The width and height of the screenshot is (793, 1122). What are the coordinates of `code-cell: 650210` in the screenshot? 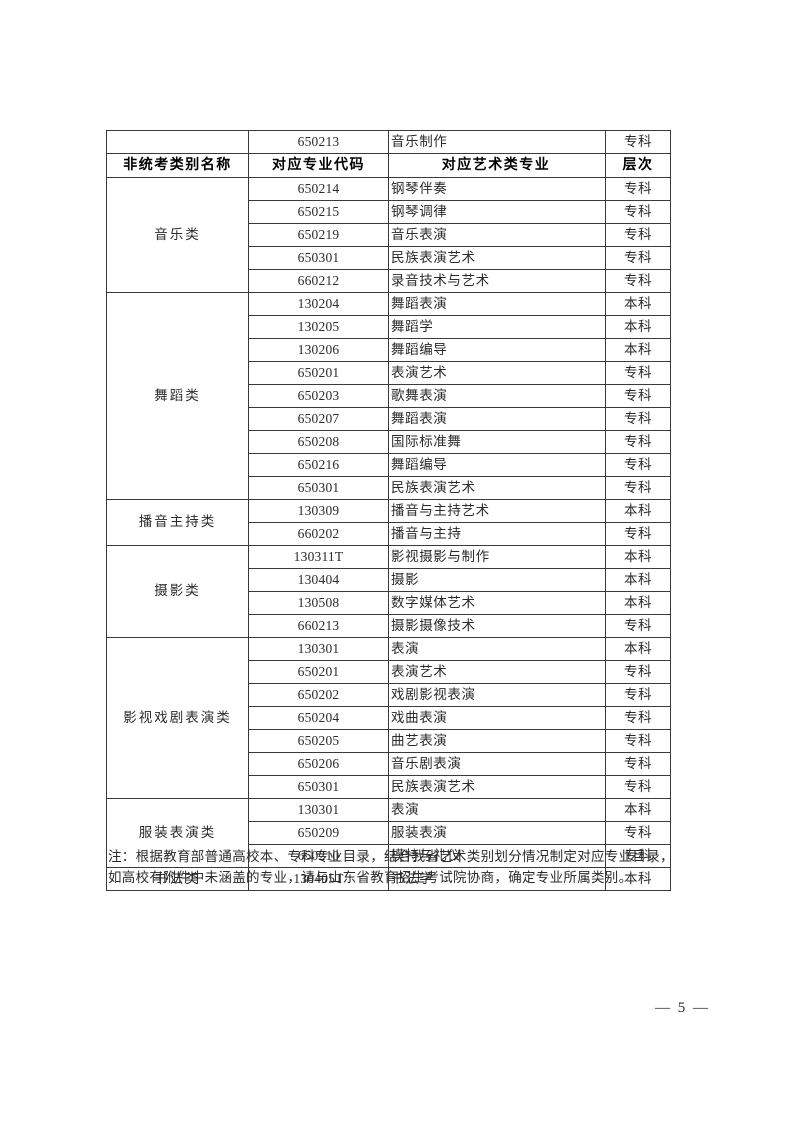 It's located at (318, 856).